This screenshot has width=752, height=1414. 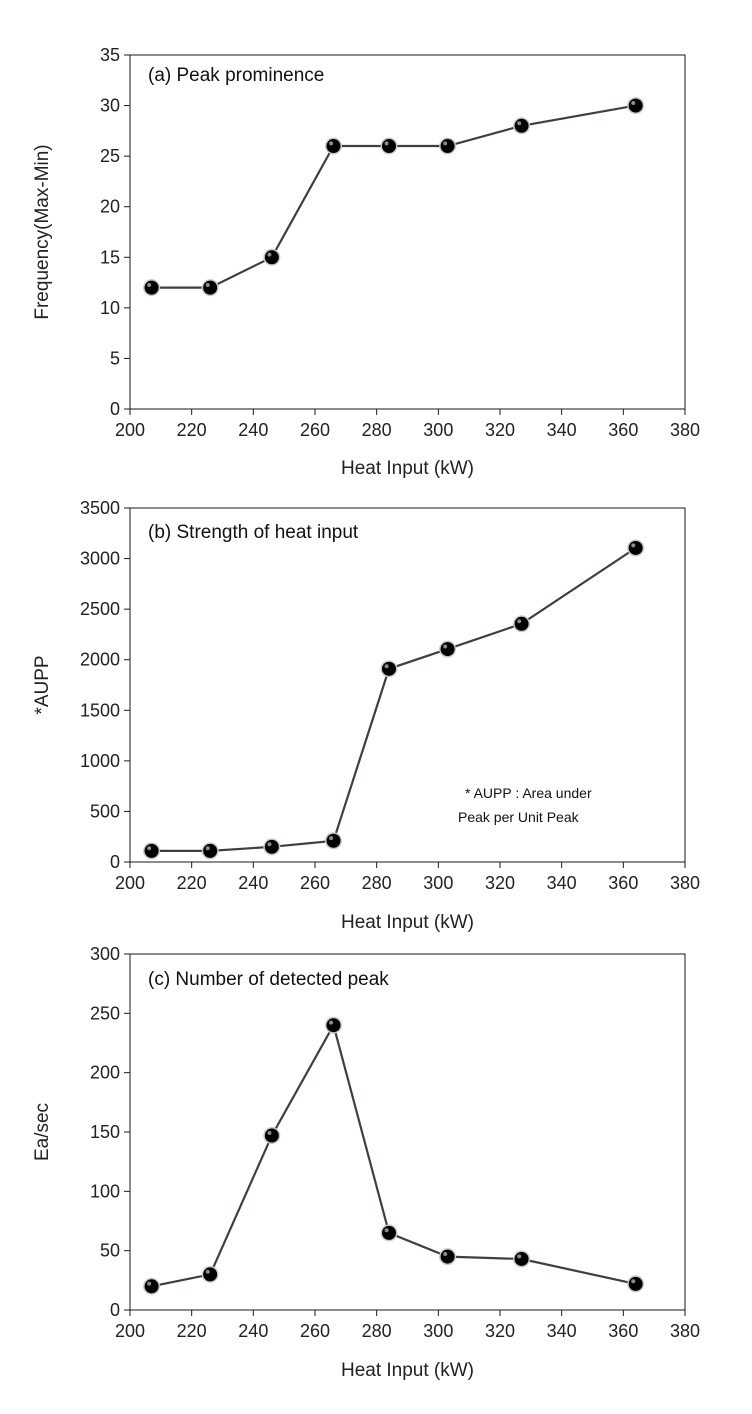 I want to click on x-tick-label-c-9: 380, so click(x=685, y=1331).